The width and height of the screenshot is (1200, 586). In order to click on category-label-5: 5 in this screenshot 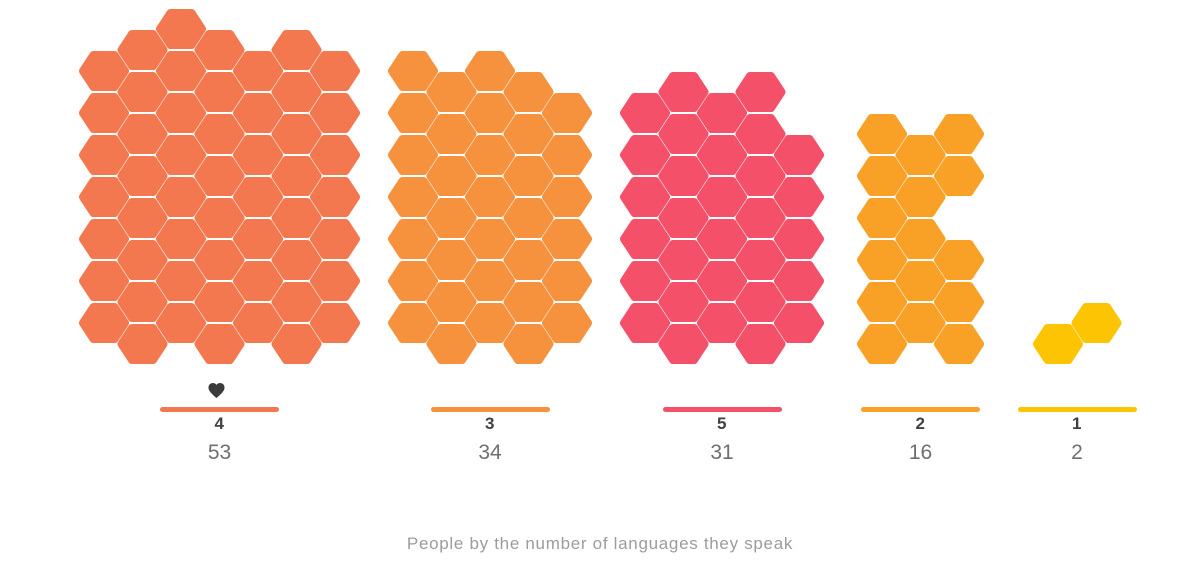, I will do `click(722, 423)`.